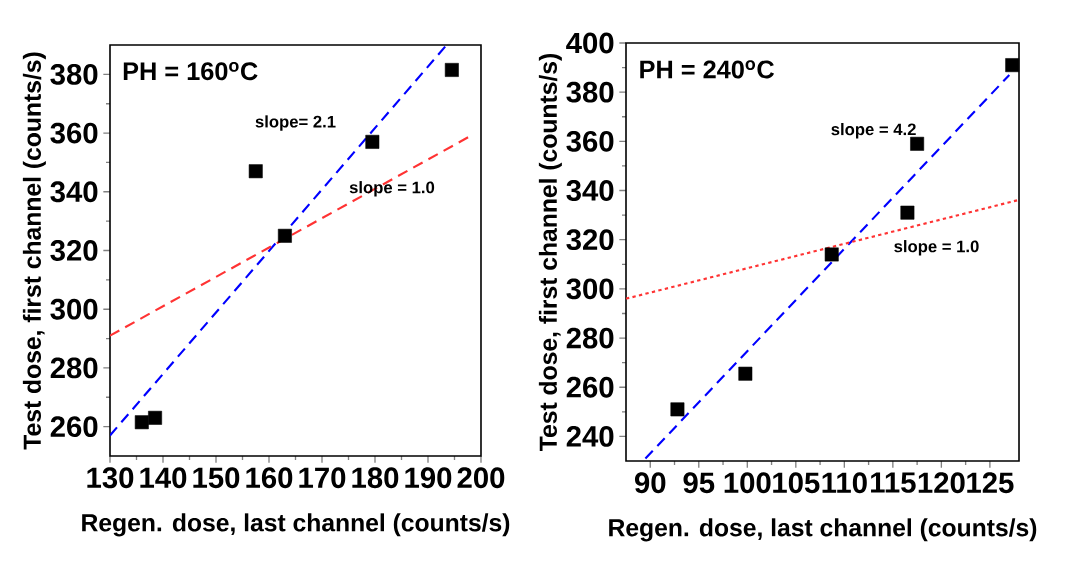  Describe the element at coordinates (481, 478) in the screenshot. I see `x-tick-label: 200` at that location.